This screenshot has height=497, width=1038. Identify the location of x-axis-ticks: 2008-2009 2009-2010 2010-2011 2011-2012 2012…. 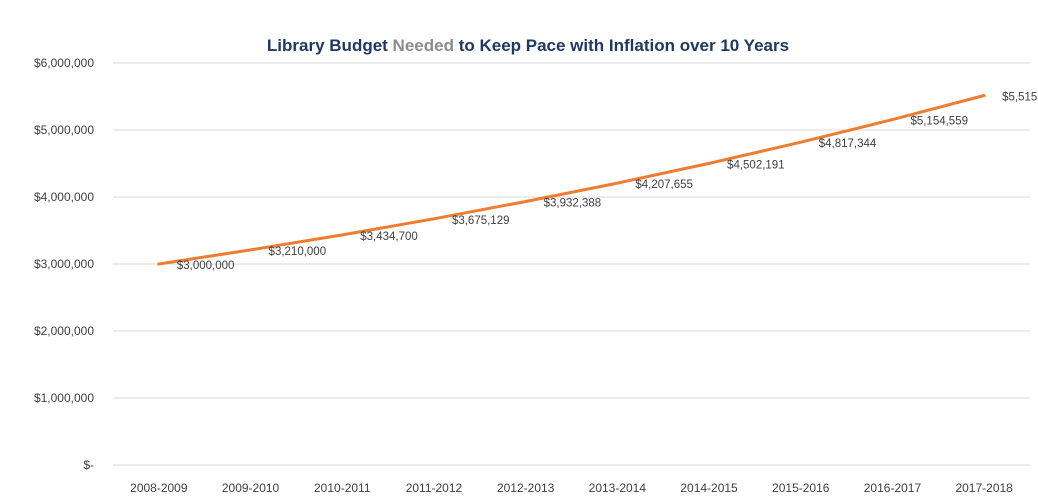
(571, 488).